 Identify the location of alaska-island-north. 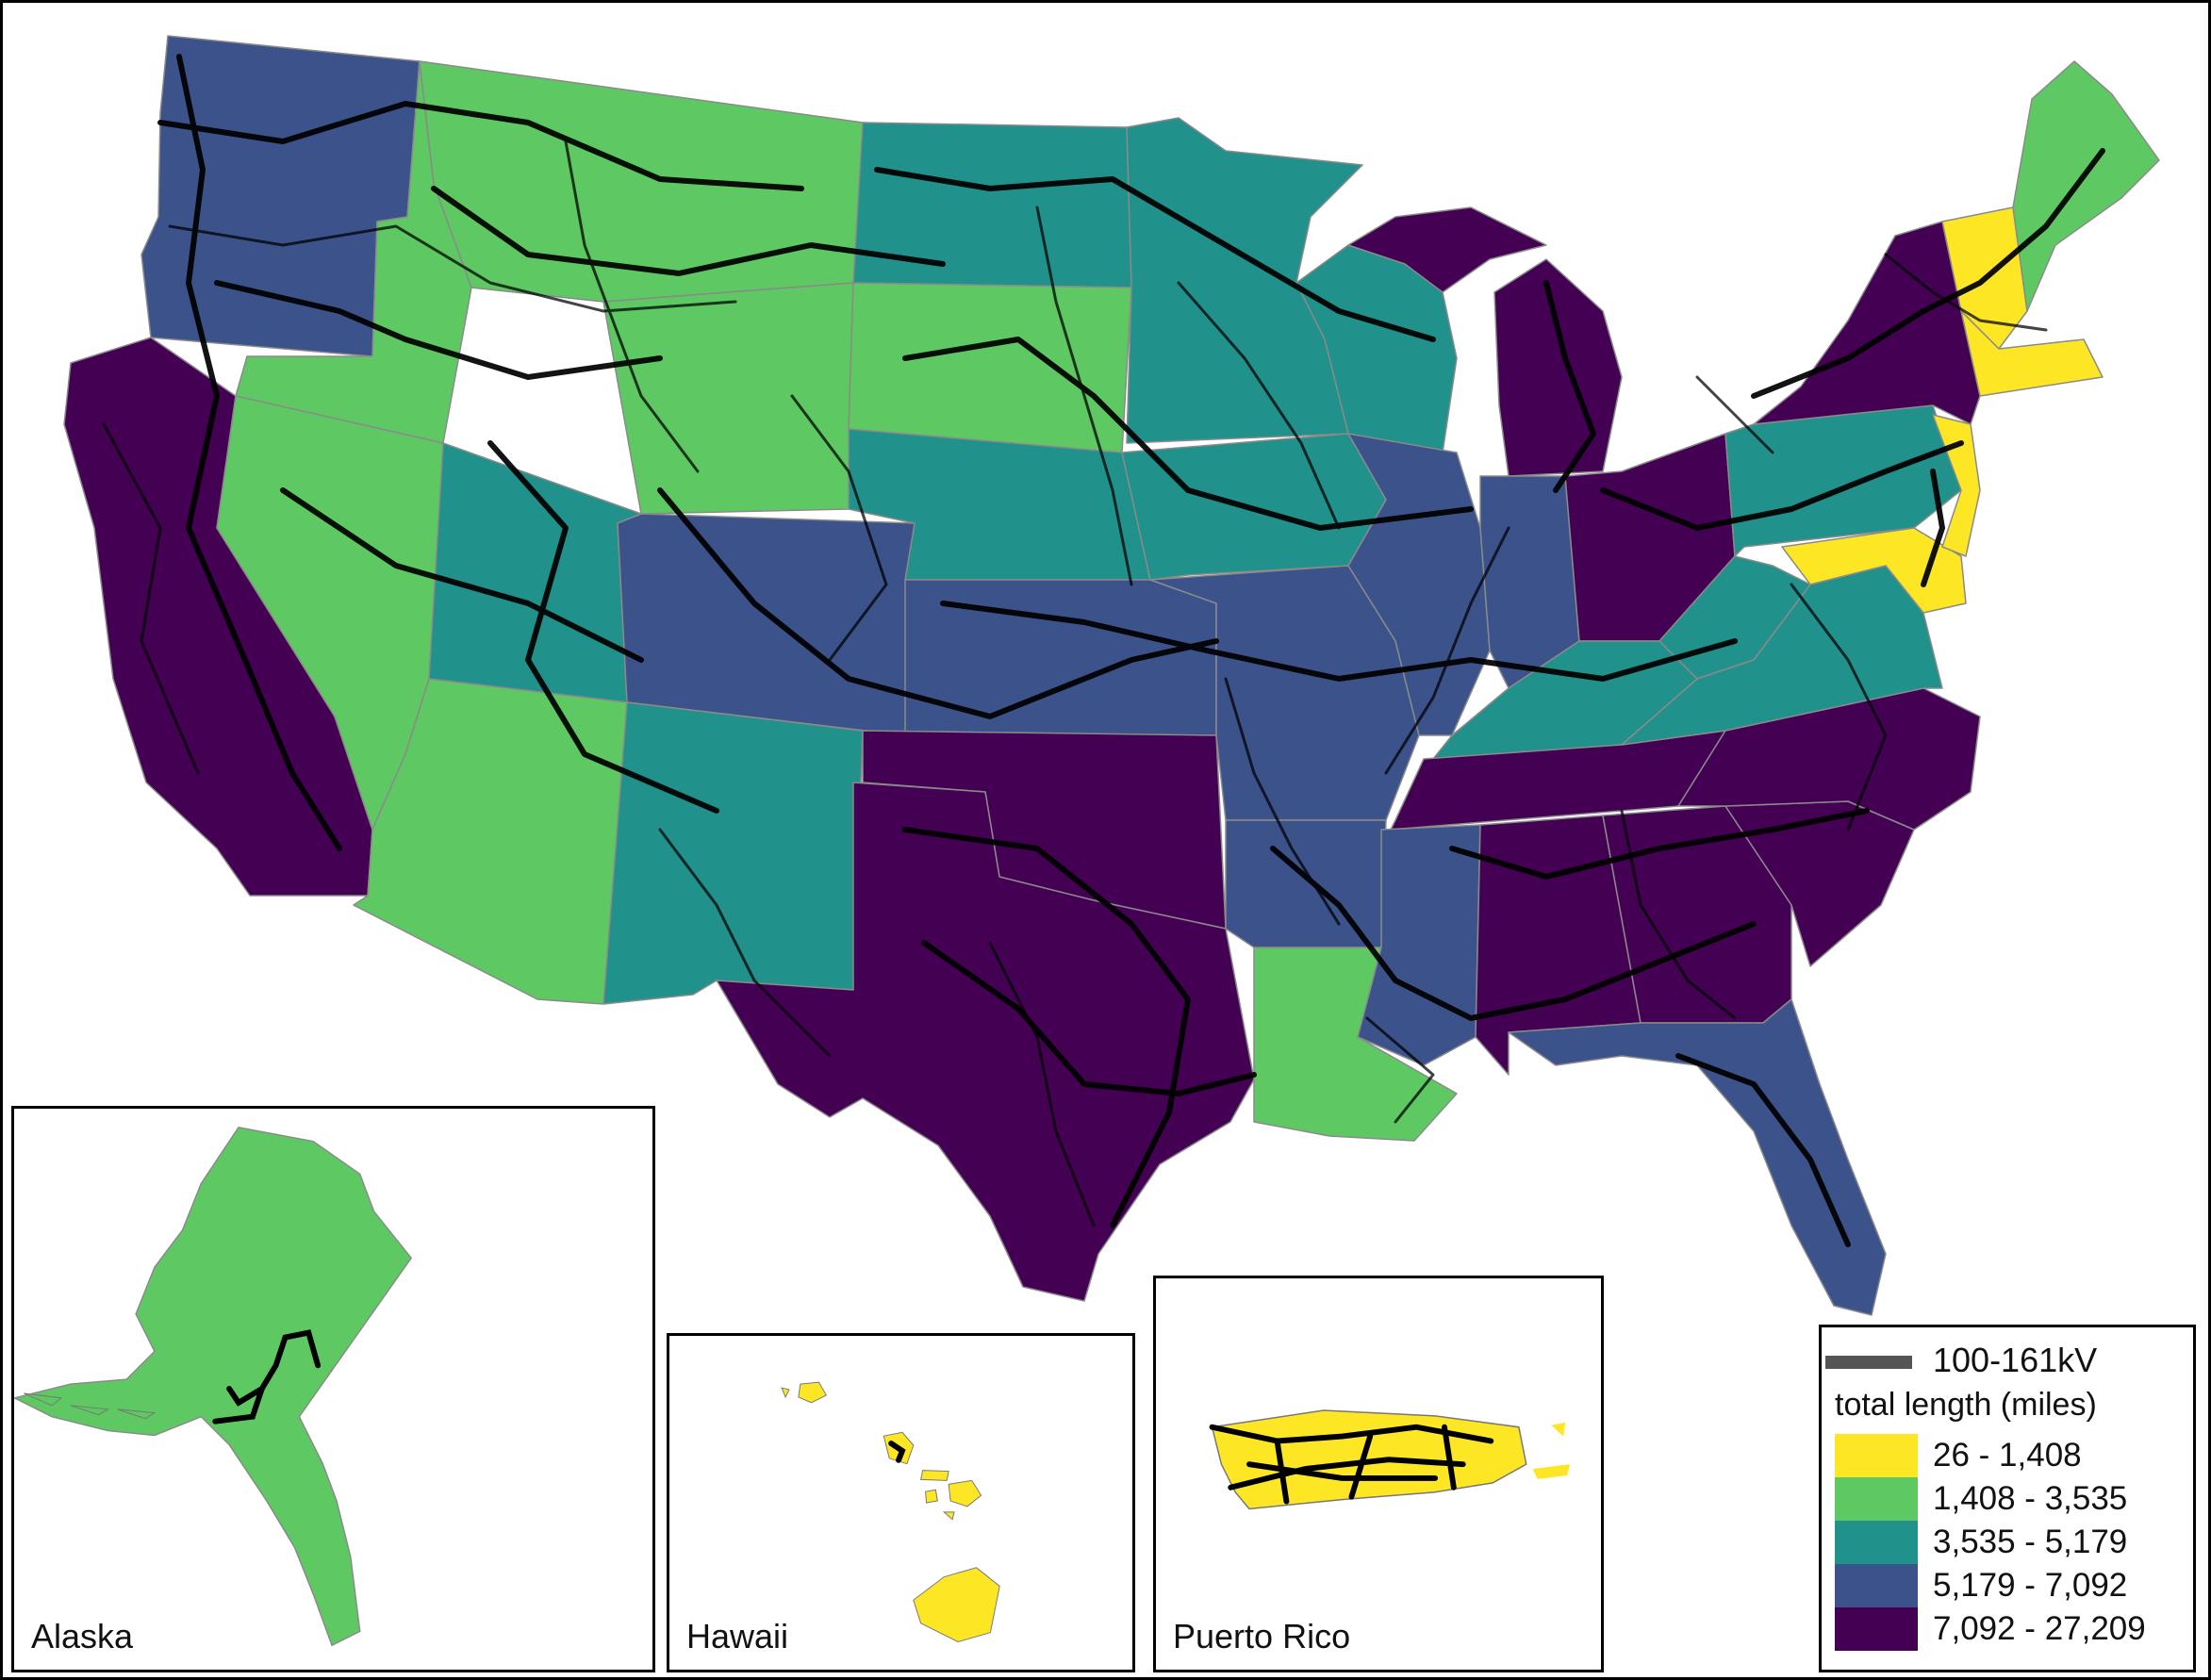
(214, 1202).